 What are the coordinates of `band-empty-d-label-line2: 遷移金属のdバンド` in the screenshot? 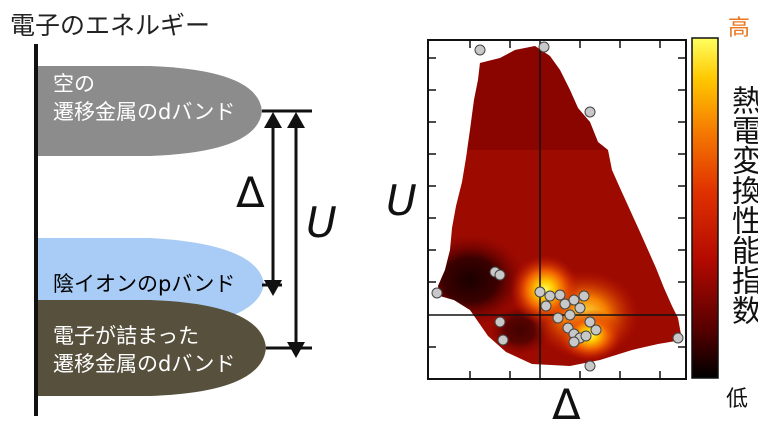 It's located at (144, 112).